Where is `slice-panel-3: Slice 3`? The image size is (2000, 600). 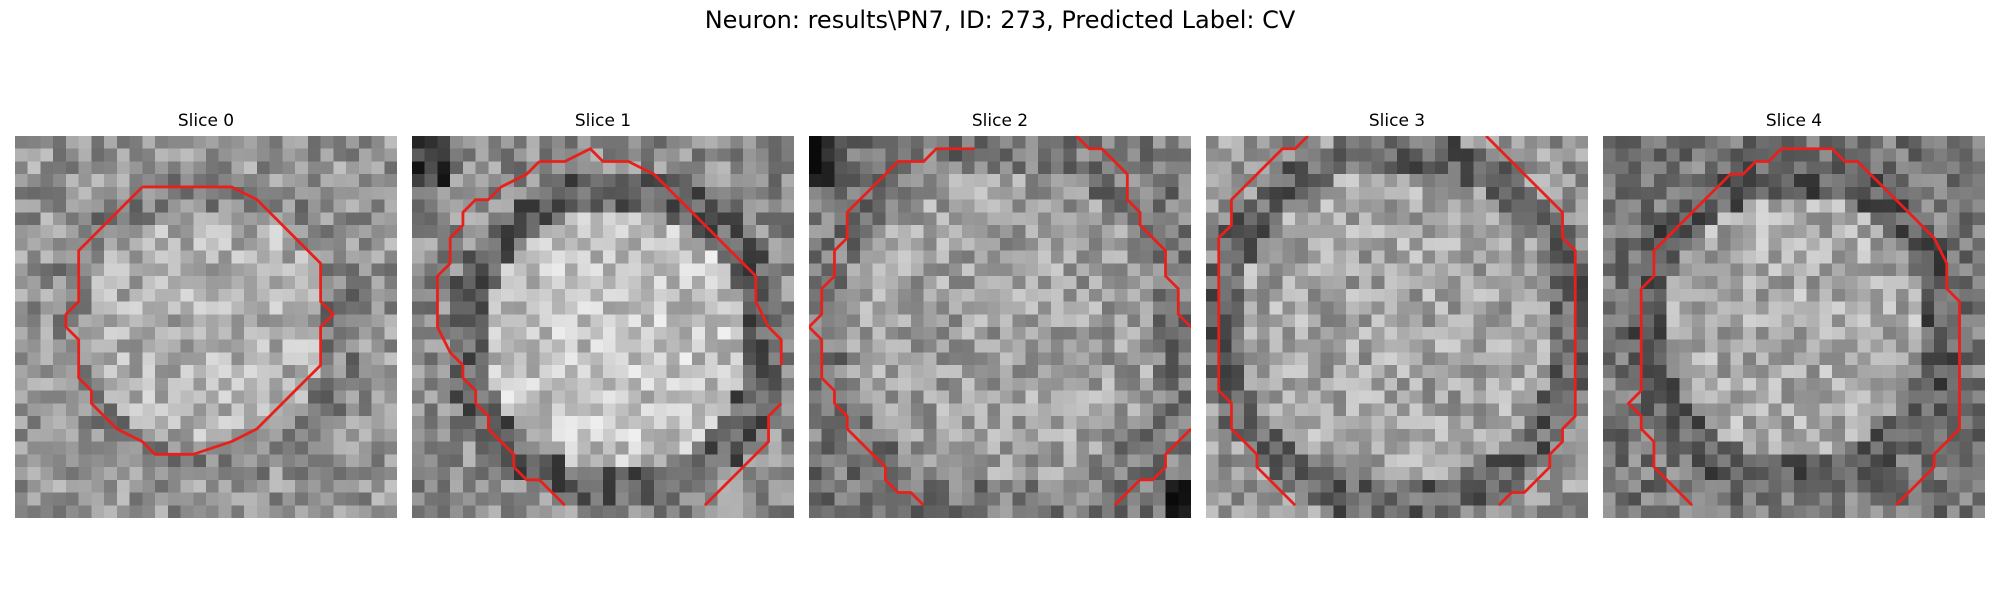
slice-panel-3: Slice 3 is located at coordinates (1397, 313).